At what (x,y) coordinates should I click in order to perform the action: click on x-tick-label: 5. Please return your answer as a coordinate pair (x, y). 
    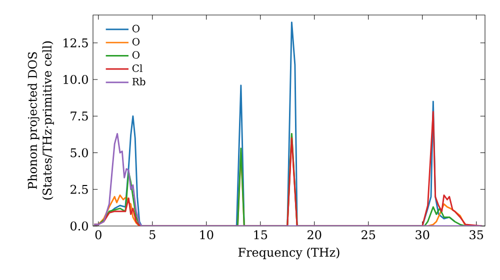
    Looking at the image, I should click on (153, 235).